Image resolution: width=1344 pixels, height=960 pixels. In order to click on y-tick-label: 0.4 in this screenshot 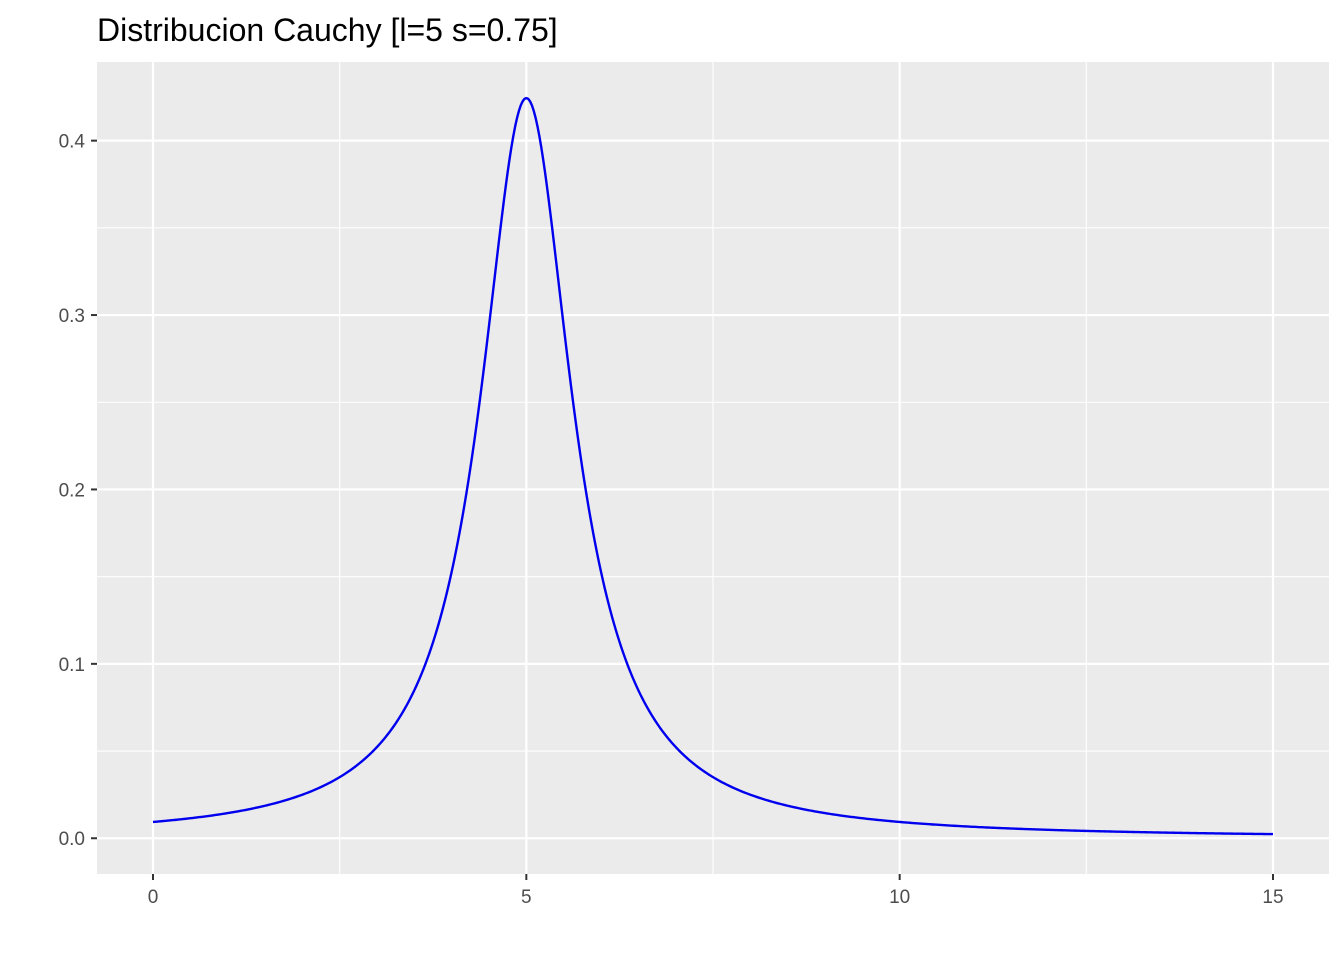, I will do `click(72, 142)`.